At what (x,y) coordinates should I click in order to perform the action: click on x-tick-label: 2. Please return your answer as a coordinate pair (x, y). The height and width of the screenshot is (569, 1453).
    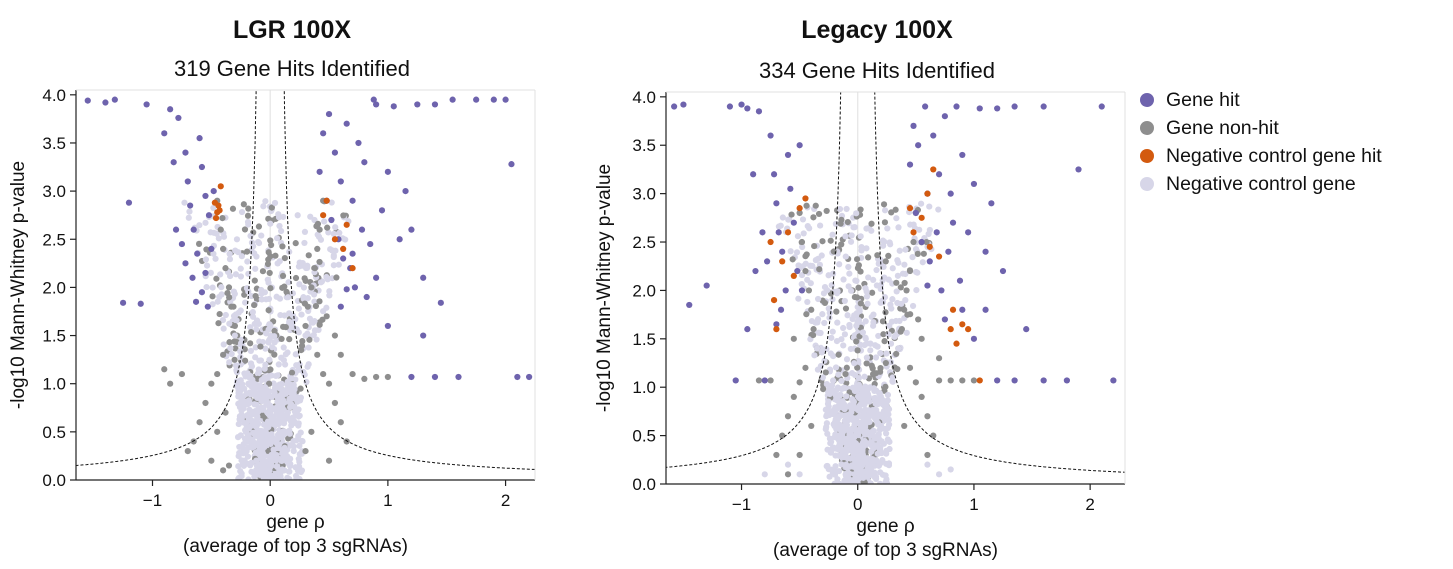
    Looking at the image, I should click on (505, 500).